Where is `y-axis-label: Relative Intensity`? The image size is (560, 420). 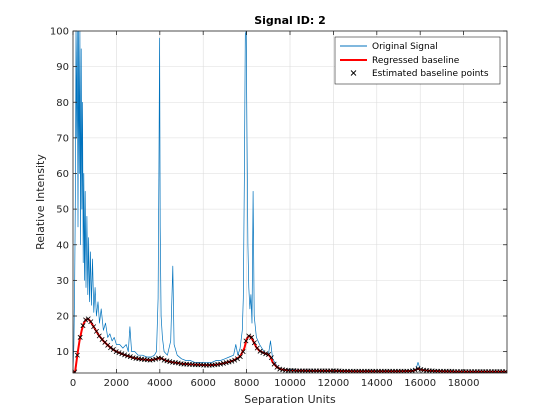
y-axis-label: Relative Intensity is located at coordinates (40, 202).